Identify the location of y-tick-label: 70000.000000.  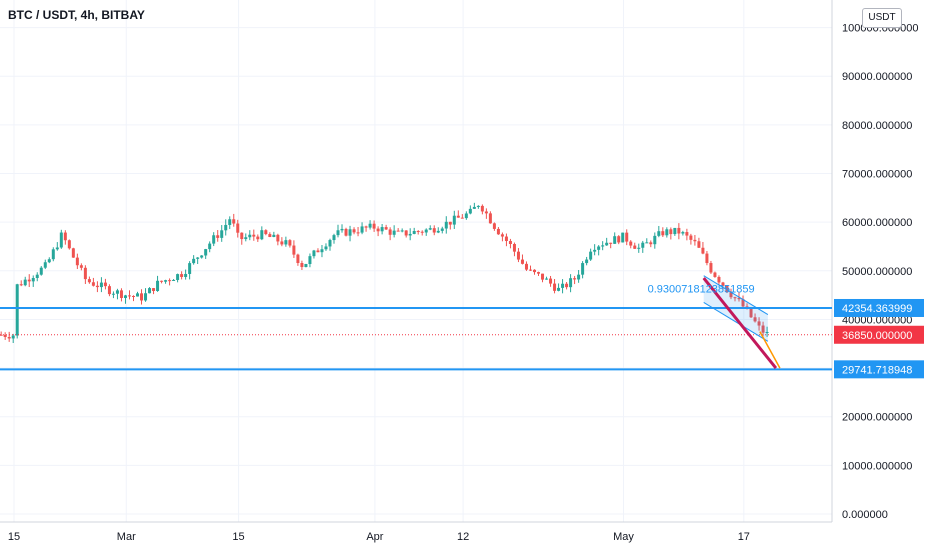
(877, 175).